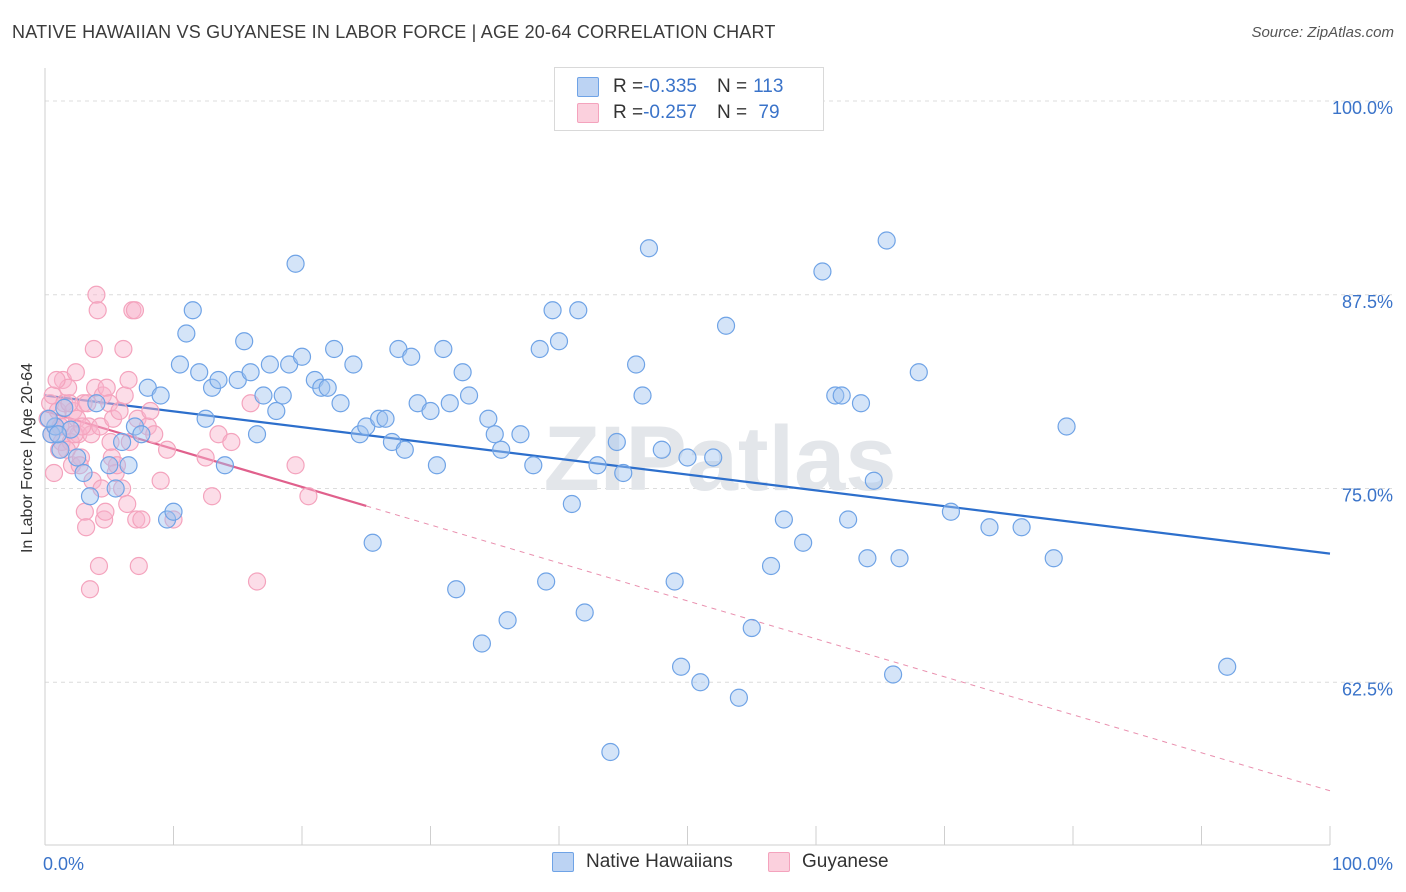  What do you see at coordinates (659, 861) in the screenshot?
I see `bottom-legend-label: Native Hawaiians` at bounding box center [659, 861].